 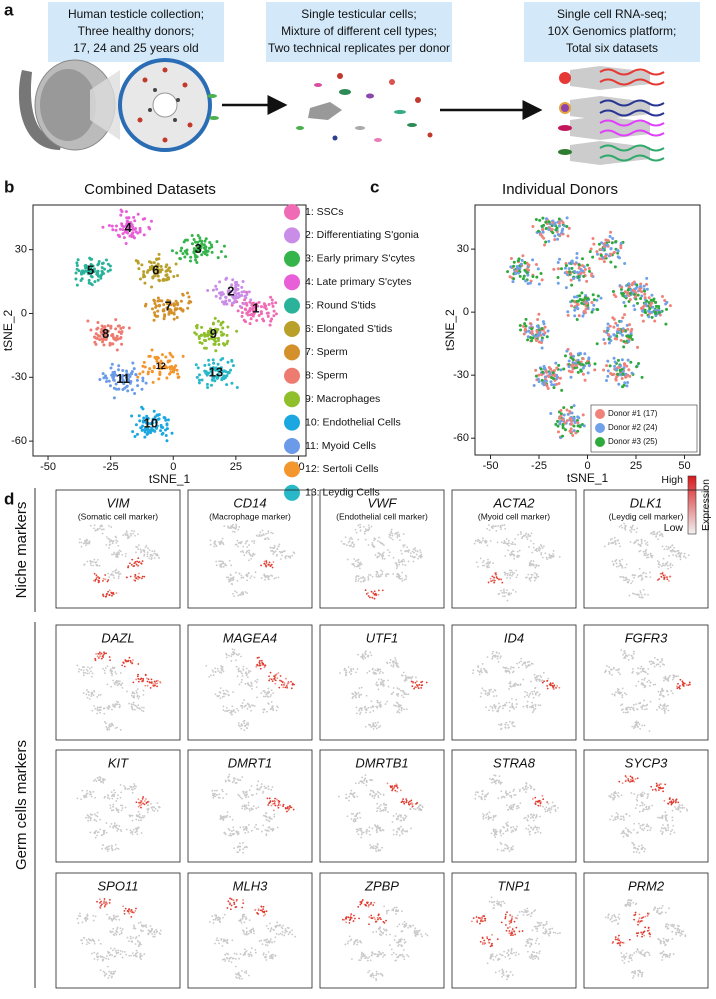 I want to click on colorbar-label: High, so click(x=672, y=480).